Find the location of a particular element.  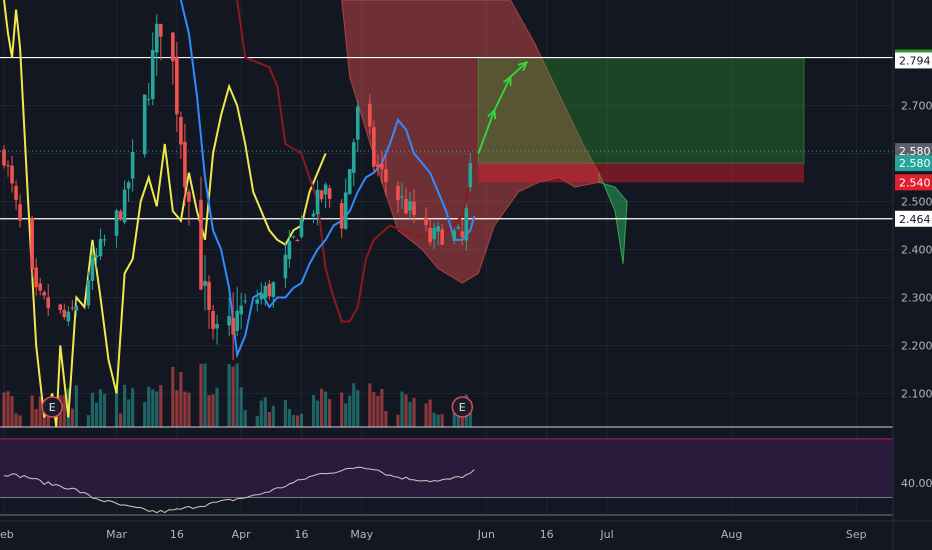

price-badge: 2.794 is located at coordinates (913, 60).